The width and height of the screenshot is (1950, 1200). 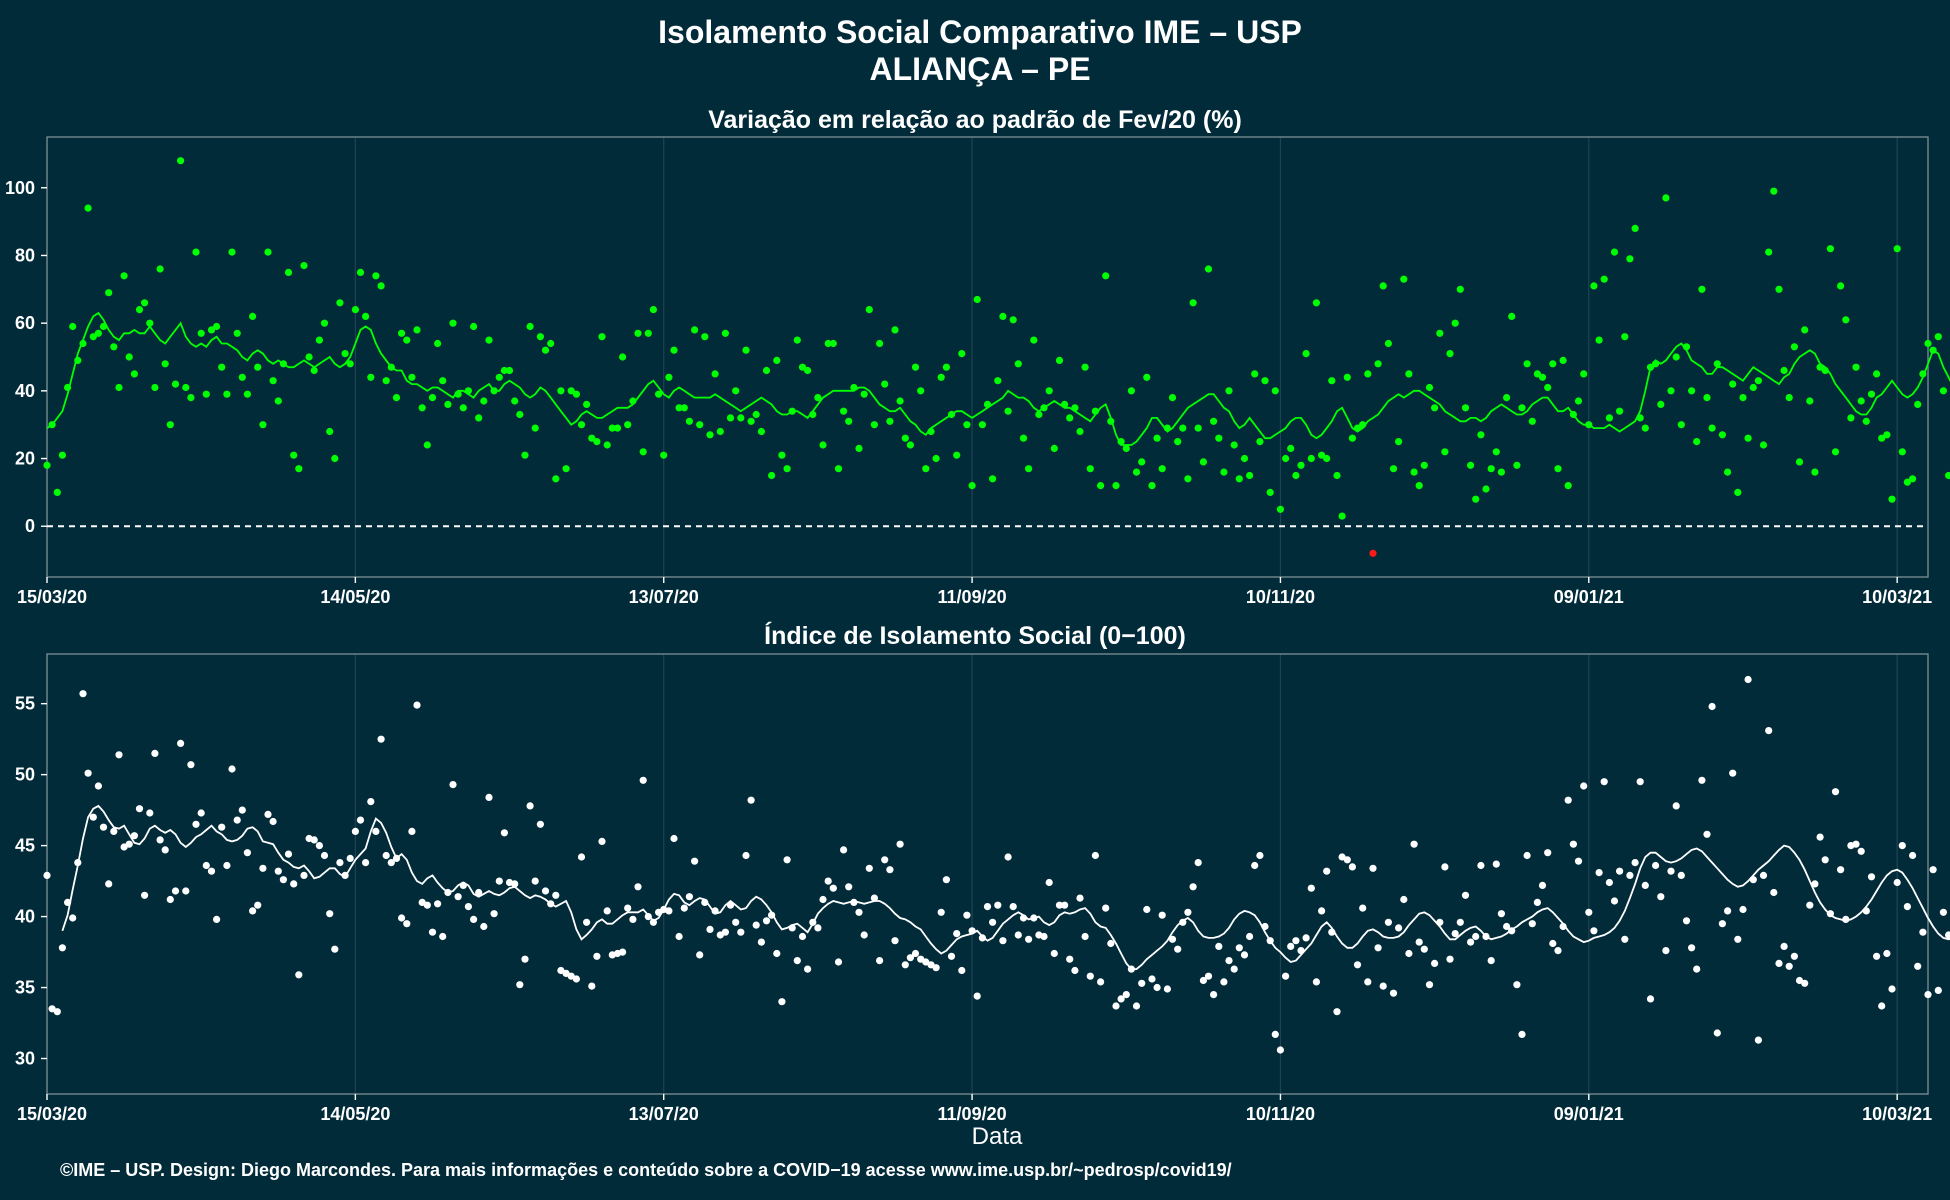 I want to click on panel-bottom-title: Índice de Isolamento Social (0−100), so click(x=975, y=635).